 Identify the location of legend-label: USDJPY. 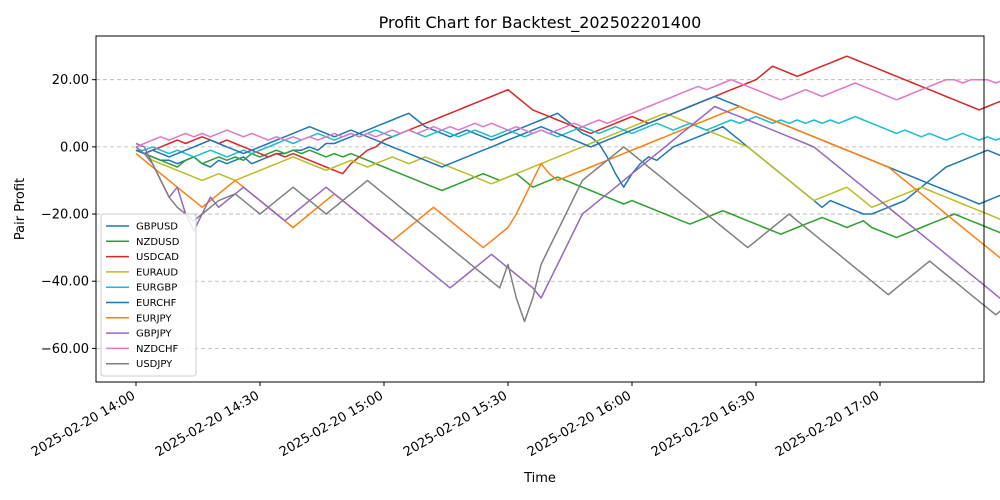
(154, 364).